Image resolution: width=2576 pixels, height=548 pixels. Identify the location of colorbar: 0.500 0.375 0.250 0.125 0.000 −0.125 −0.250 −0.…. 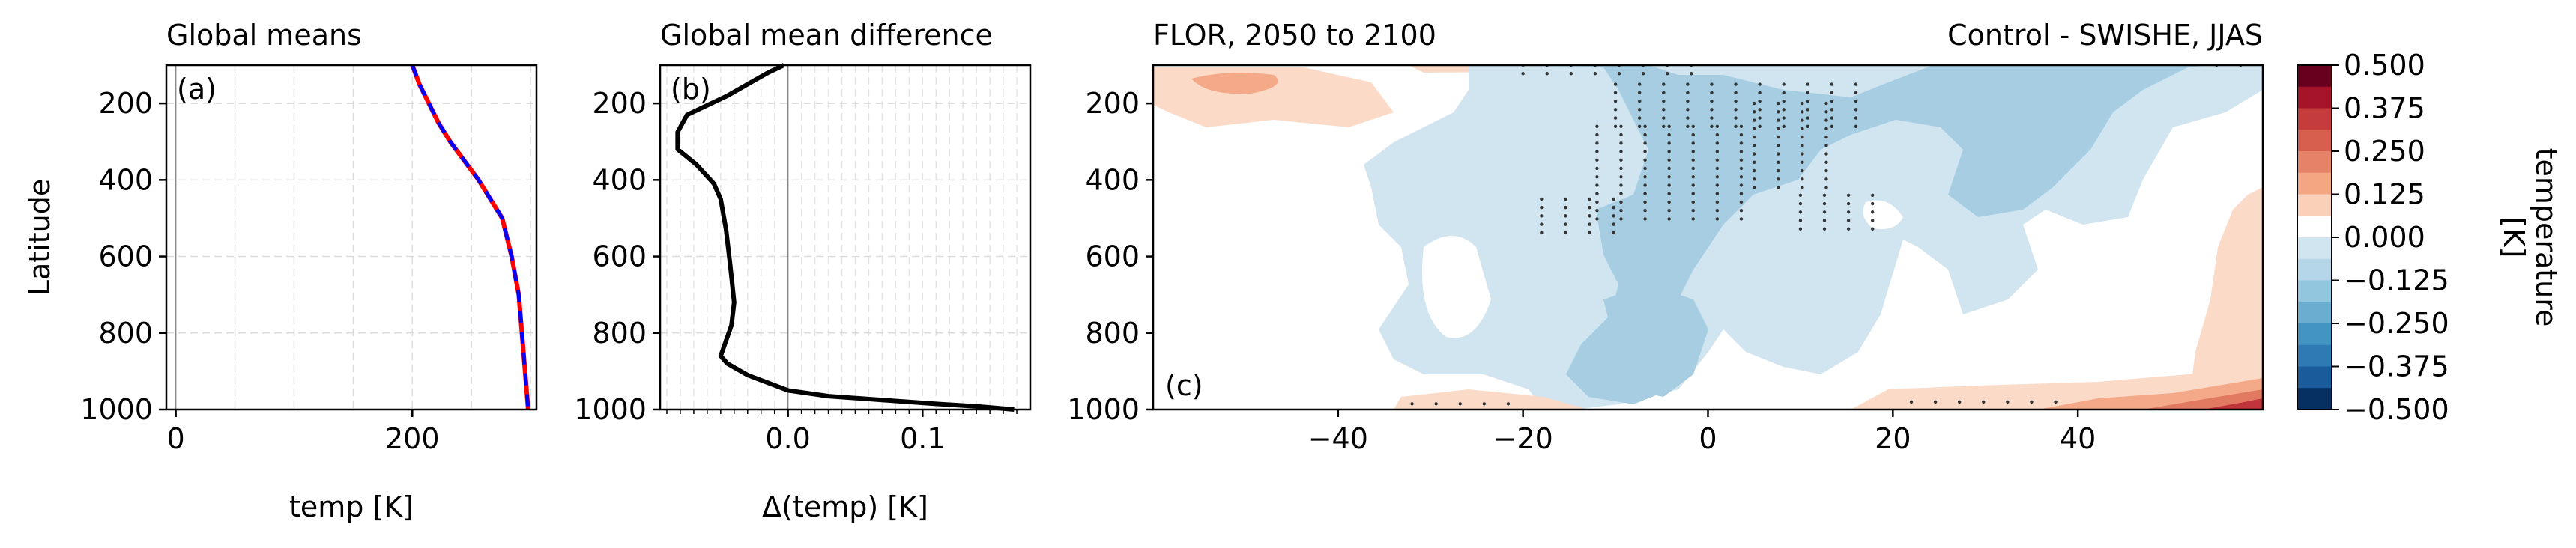
(2430, 238).